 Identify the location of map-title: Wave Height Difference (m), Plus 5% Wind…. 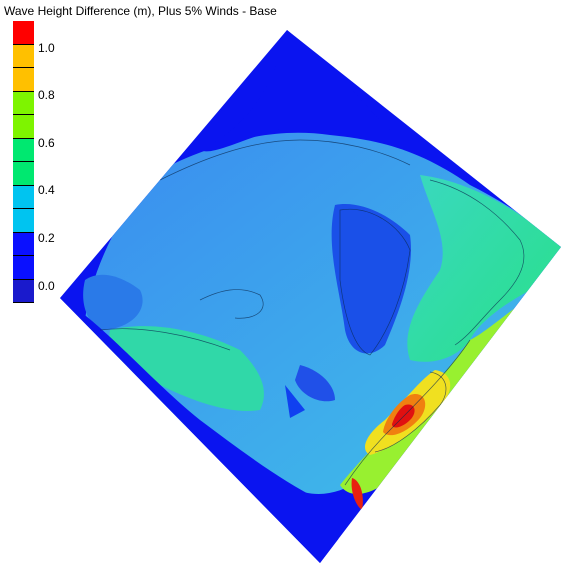
(140, 11).